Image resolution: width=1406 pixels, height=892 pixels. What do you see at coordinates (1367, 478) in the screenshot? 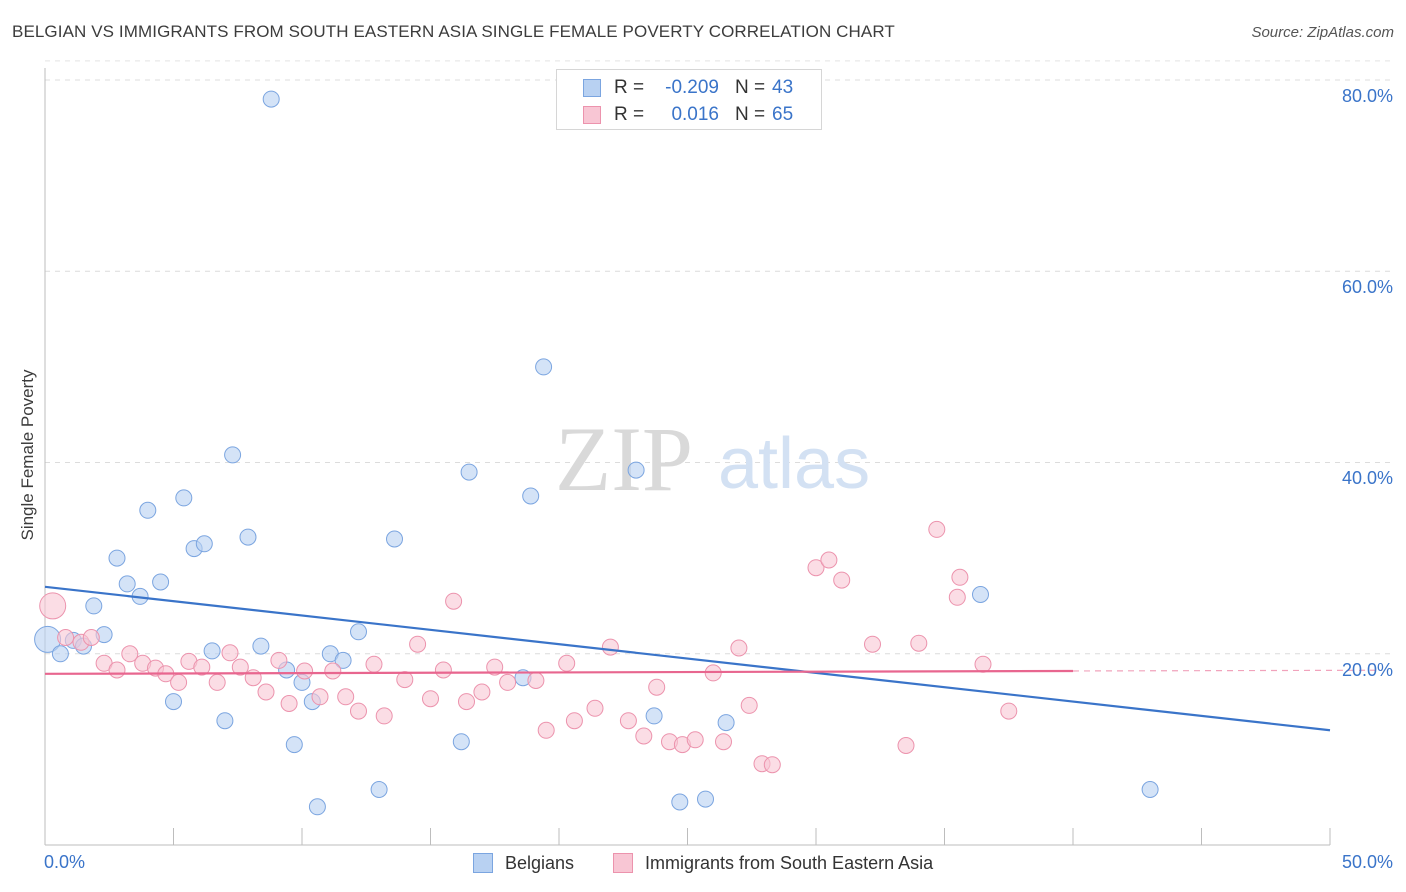
I see `y-tick-label: 40.0%` at bounding box center [1367, 478].